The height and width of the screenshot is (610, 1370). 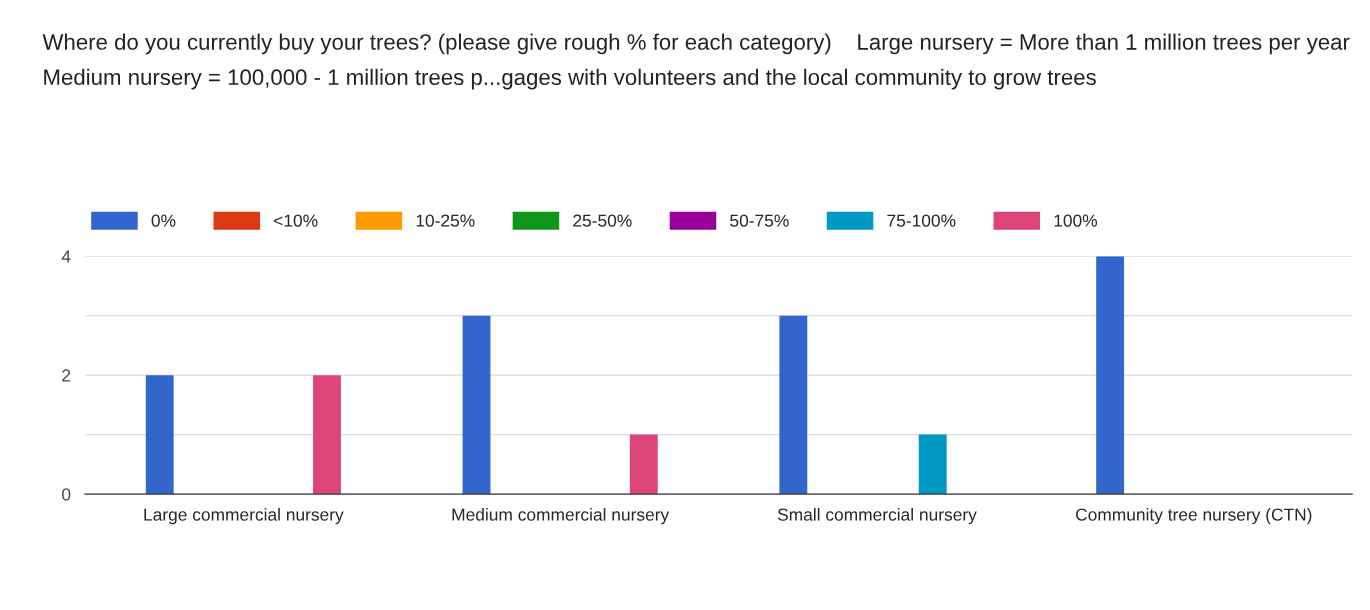 I want to click on legend-label: 75-100%, so click(x=921, y=220).